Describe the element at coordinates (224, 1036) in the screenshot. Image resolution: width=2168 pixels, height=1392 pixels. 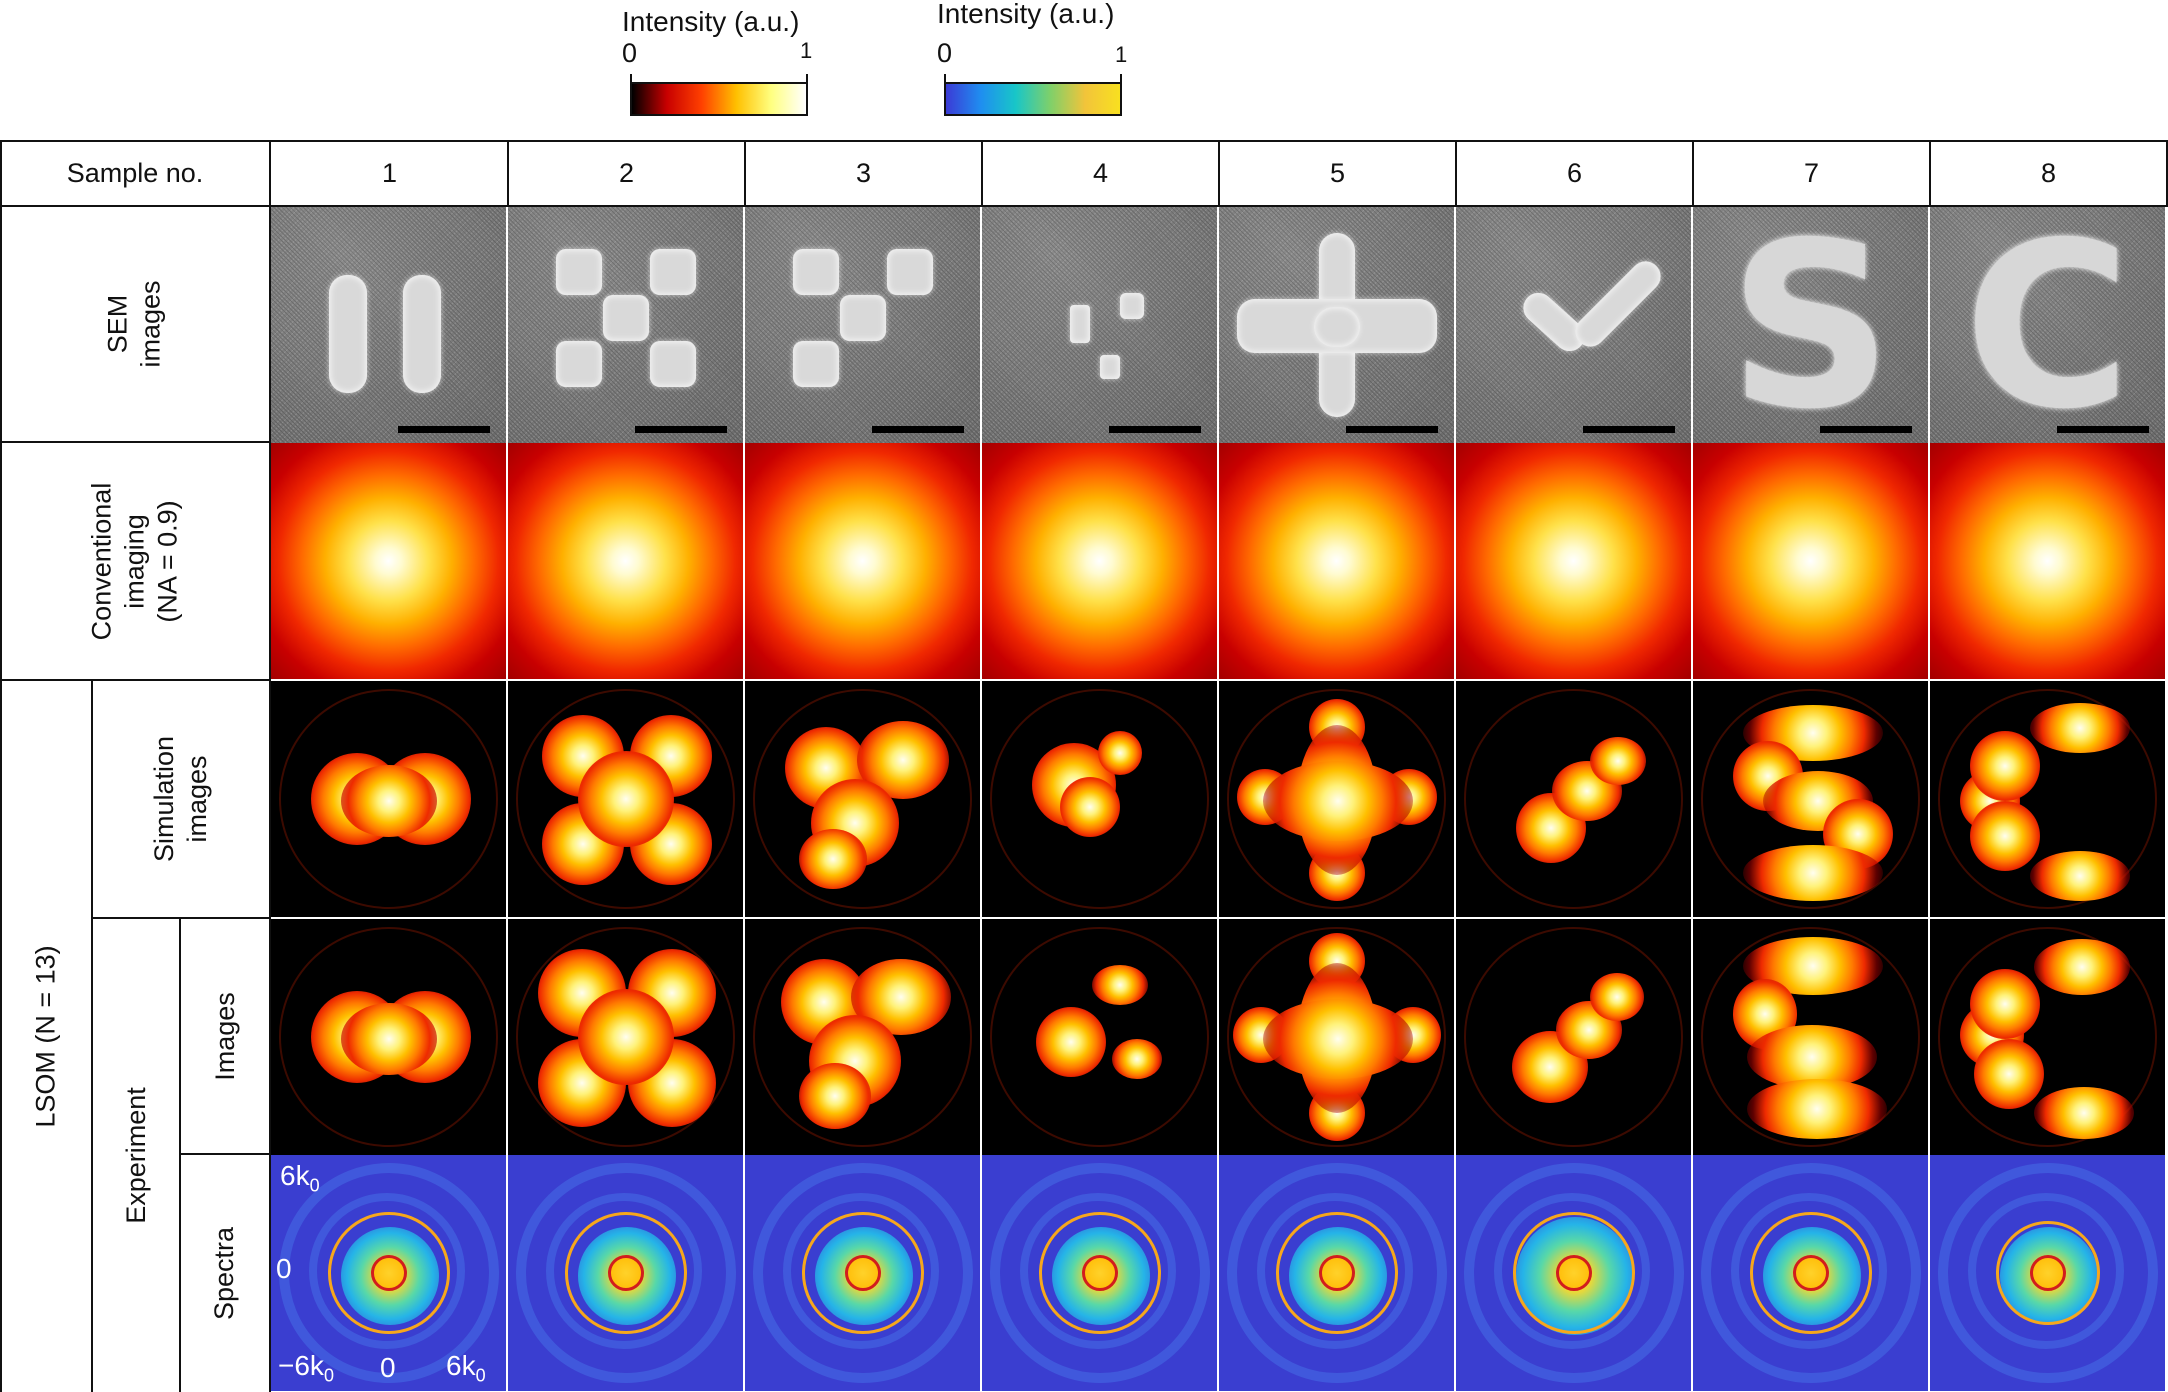
I see `row-label-exp-images-text: Images` at that location.